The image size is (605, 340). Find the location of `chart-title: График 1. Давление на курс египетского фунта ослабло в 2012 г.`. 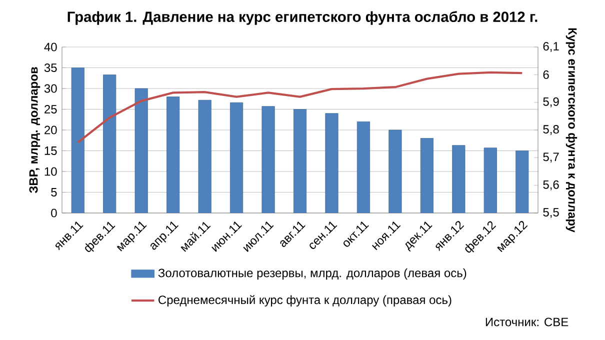

chart-title: График 1. Давление на курс египетского фунта ослабло в 2012 г. is located at coordinates (303, 18).